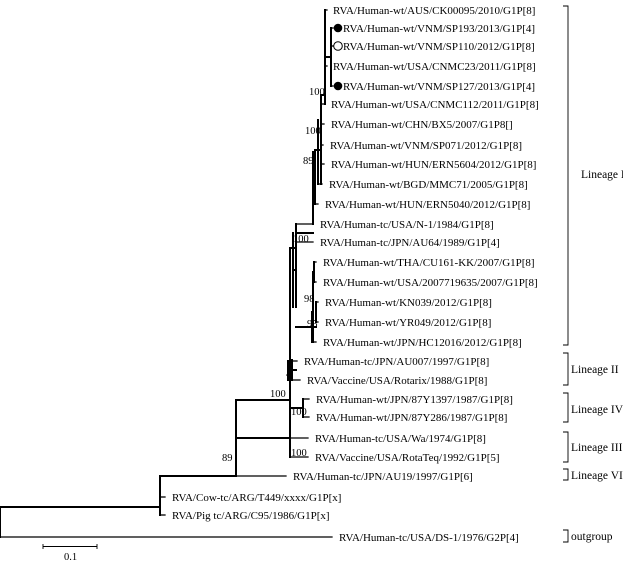 The image size is (623, 561). I want to click on taxon-label: RVA/Vaccine/USA/RotaTeq/1992/G1P[5], so click(407, 458).